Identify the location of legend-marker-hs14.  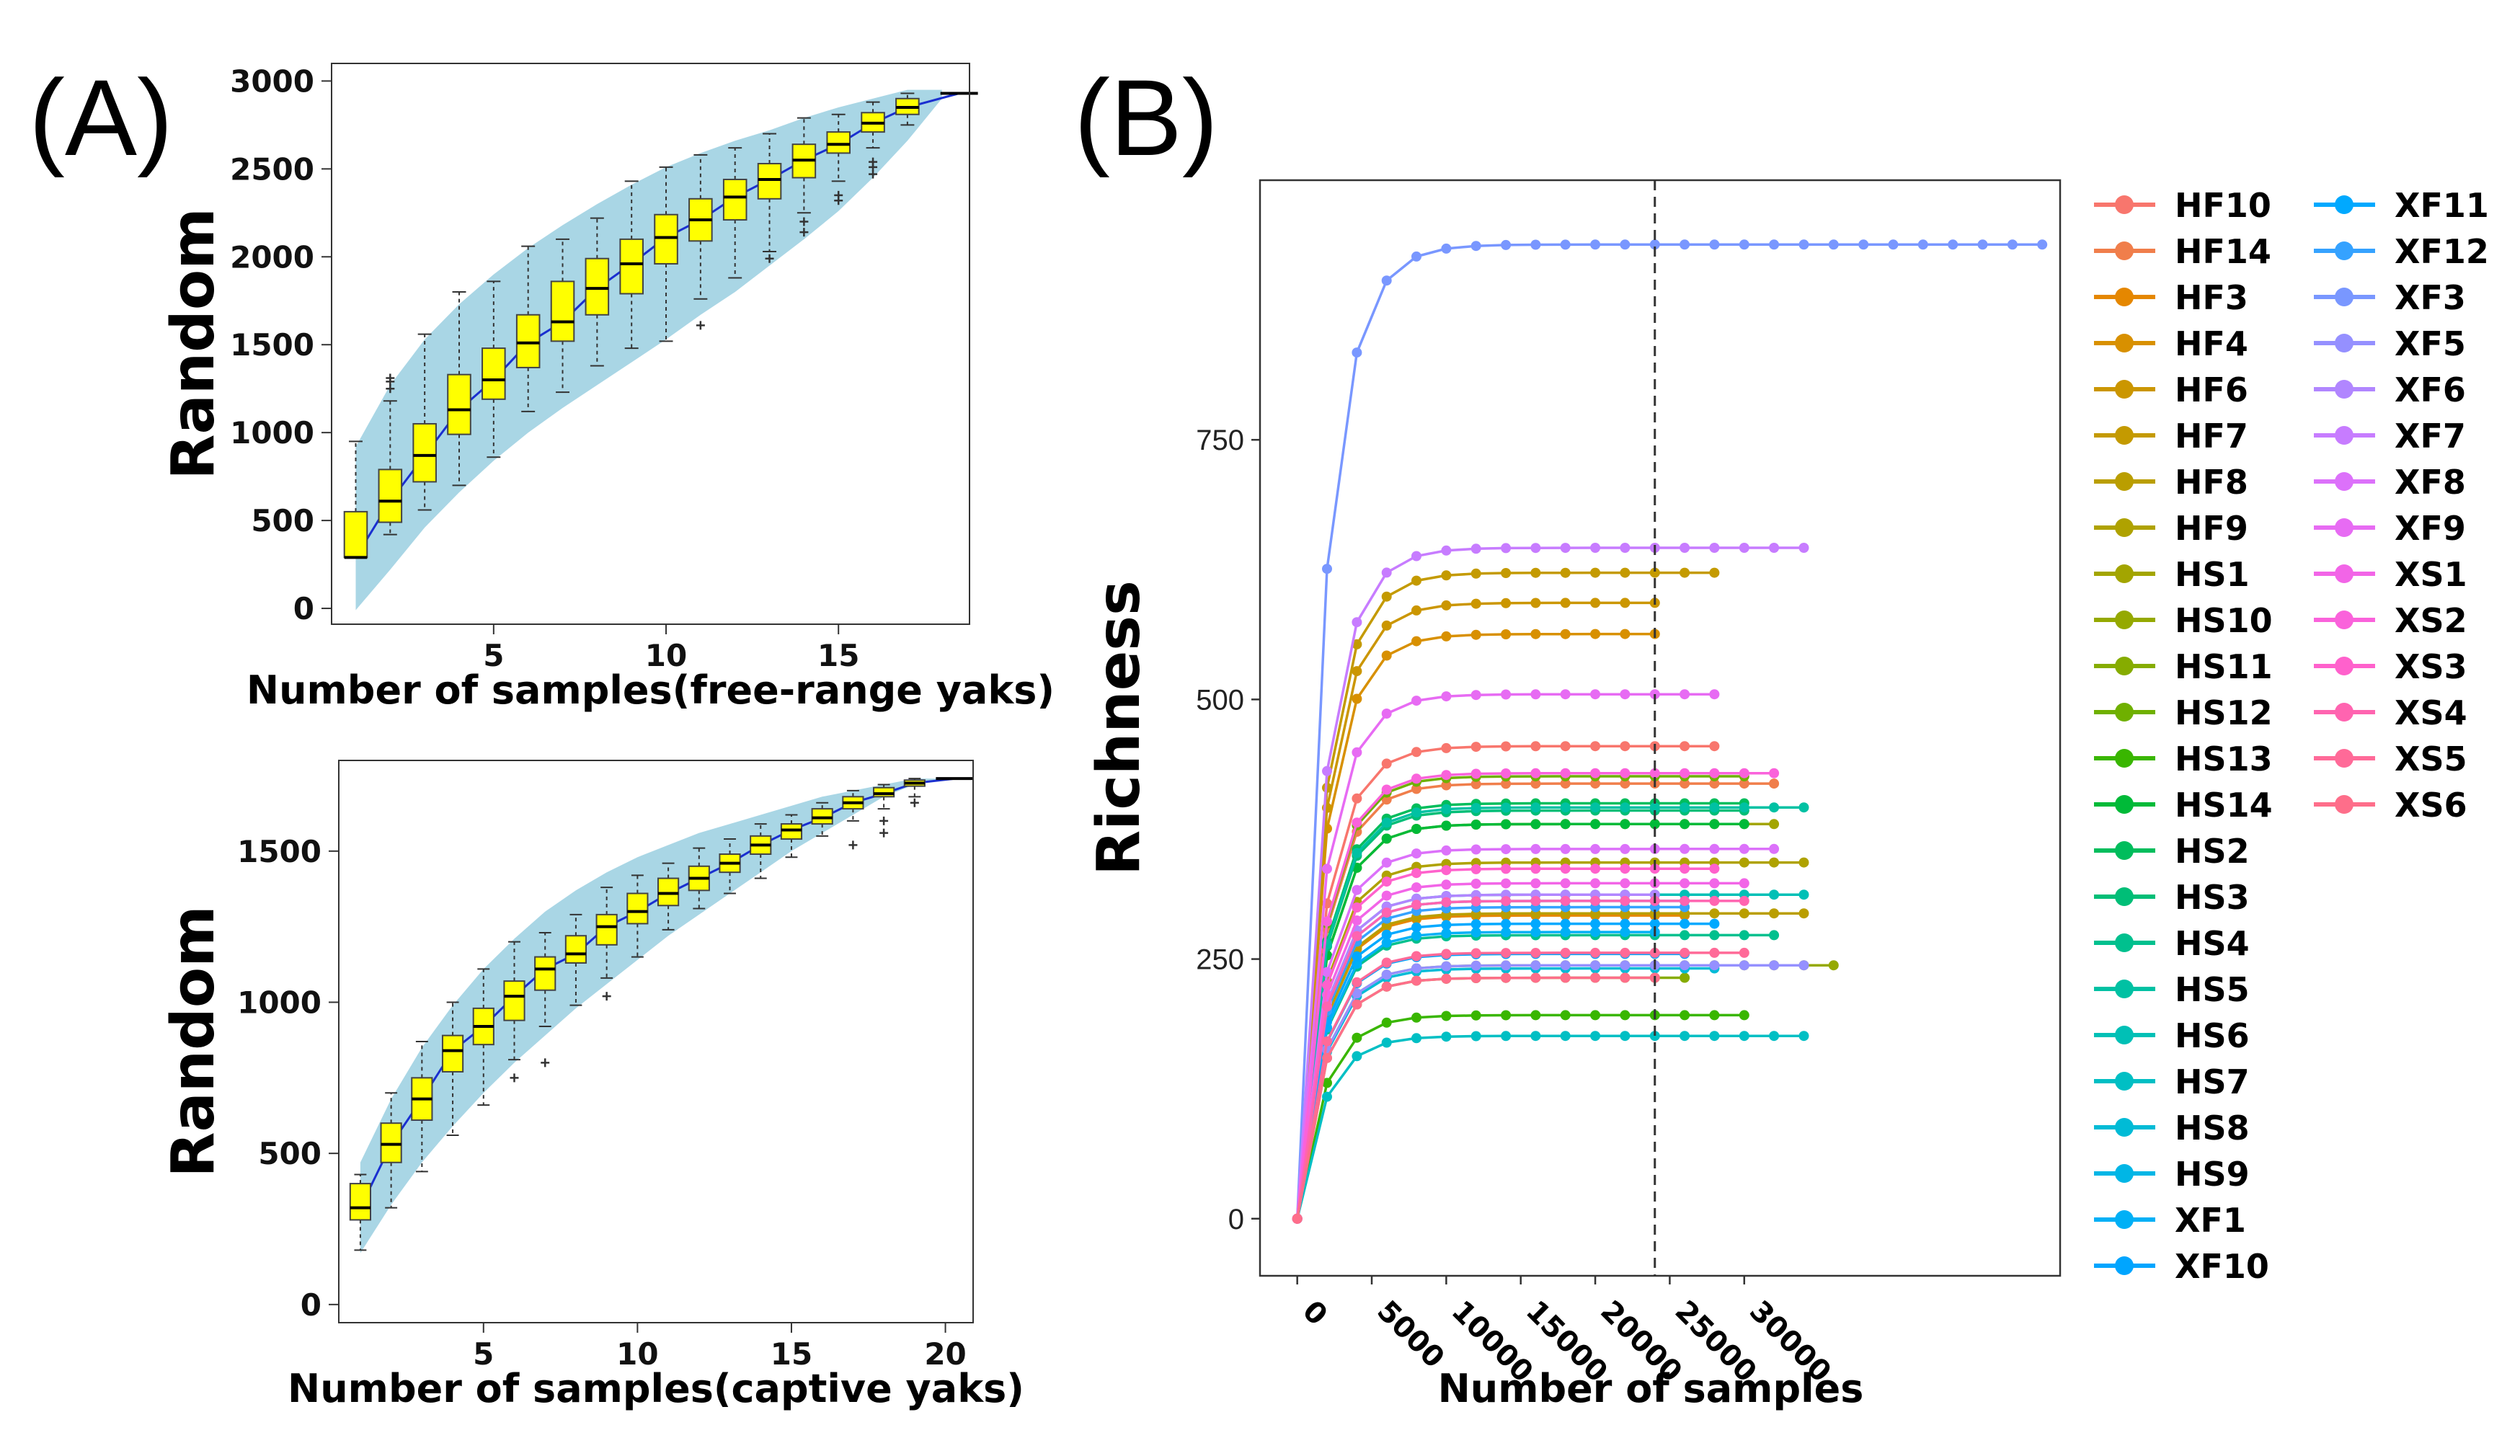
(2124, 804).